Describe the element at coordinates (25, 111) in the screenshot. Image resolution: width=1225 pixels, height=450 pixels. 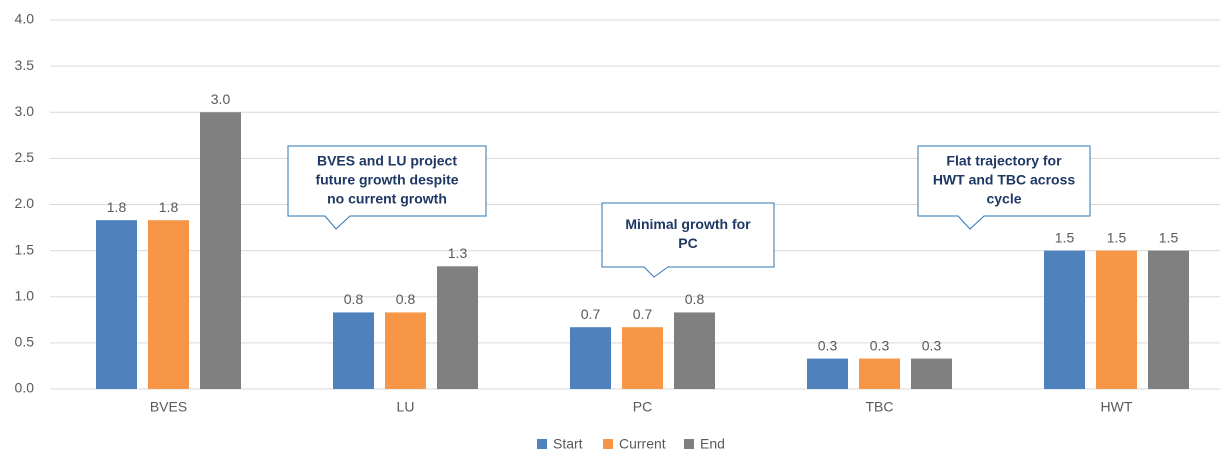
I see `y-tick-label: 3.0` at that location.